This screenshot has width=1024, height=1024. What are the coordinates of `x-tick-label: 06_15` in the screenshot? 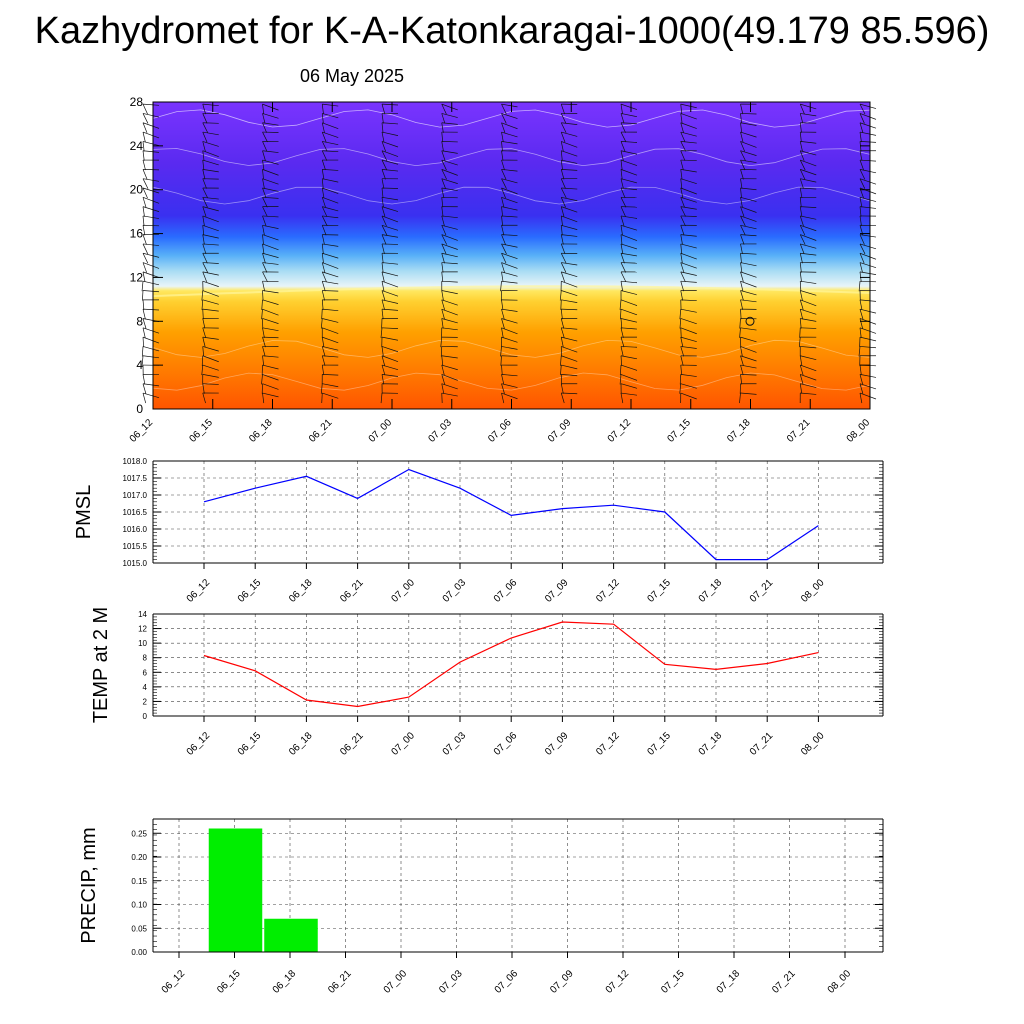 It's located at (250, 591).